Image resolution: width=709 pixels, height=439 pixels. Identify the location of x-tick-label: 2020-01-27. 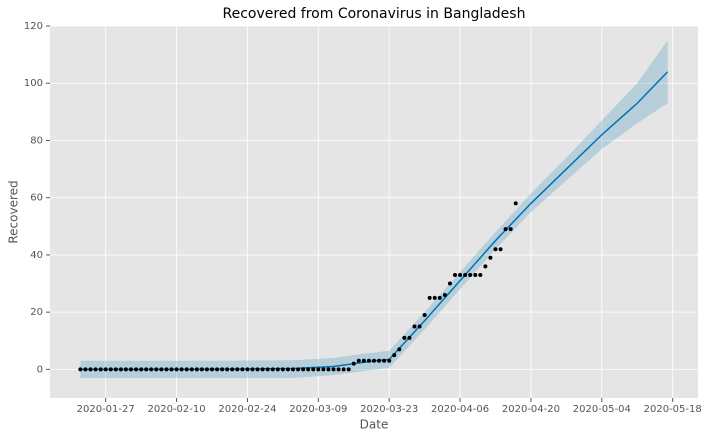
(106, 409).